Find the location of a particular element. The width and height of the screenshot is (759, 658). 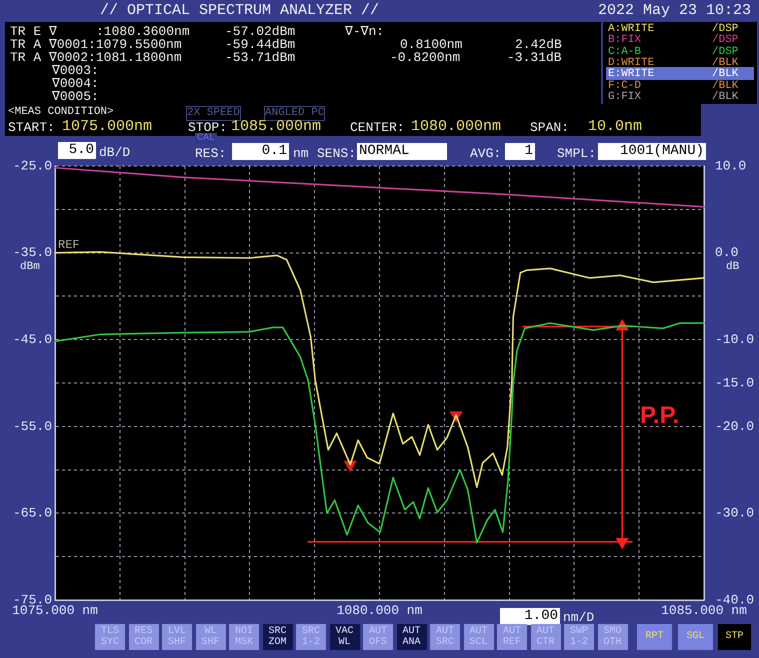

soft-key-button: AUT SRC is located at coordinates (445, 637).